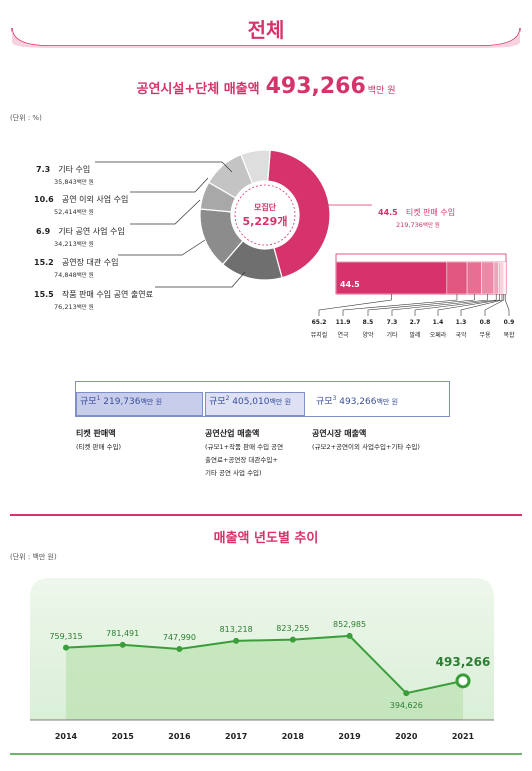 The height and width of the screenshot is (771, 532). Describe the element at coordinates (463, 736) in the screenshot. I see `year-tick-label: 2021` at that location.